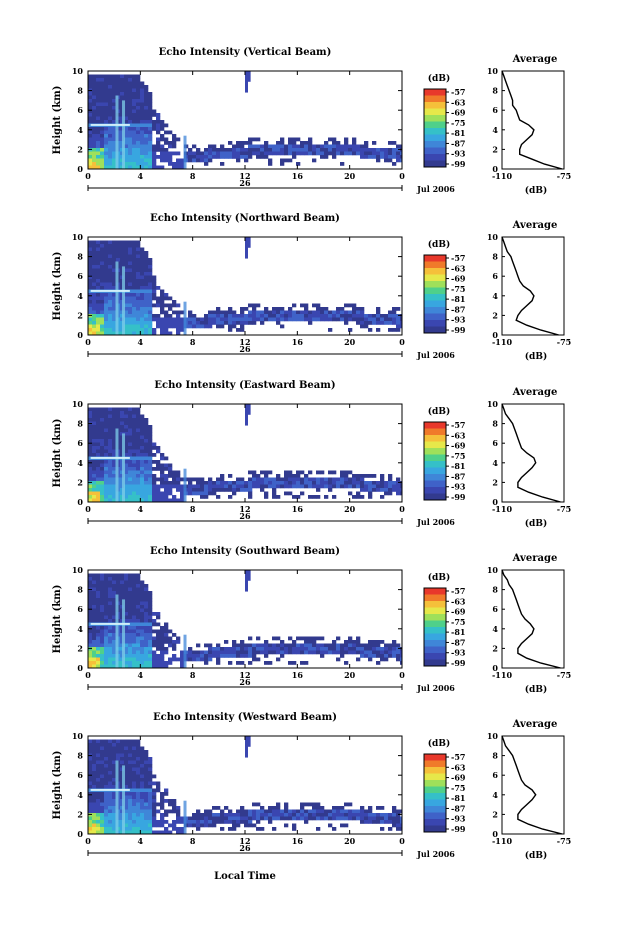  Describe the element at coordinates (80, 110) in the screenshot. I see `y-tick-label: 6` at that location.